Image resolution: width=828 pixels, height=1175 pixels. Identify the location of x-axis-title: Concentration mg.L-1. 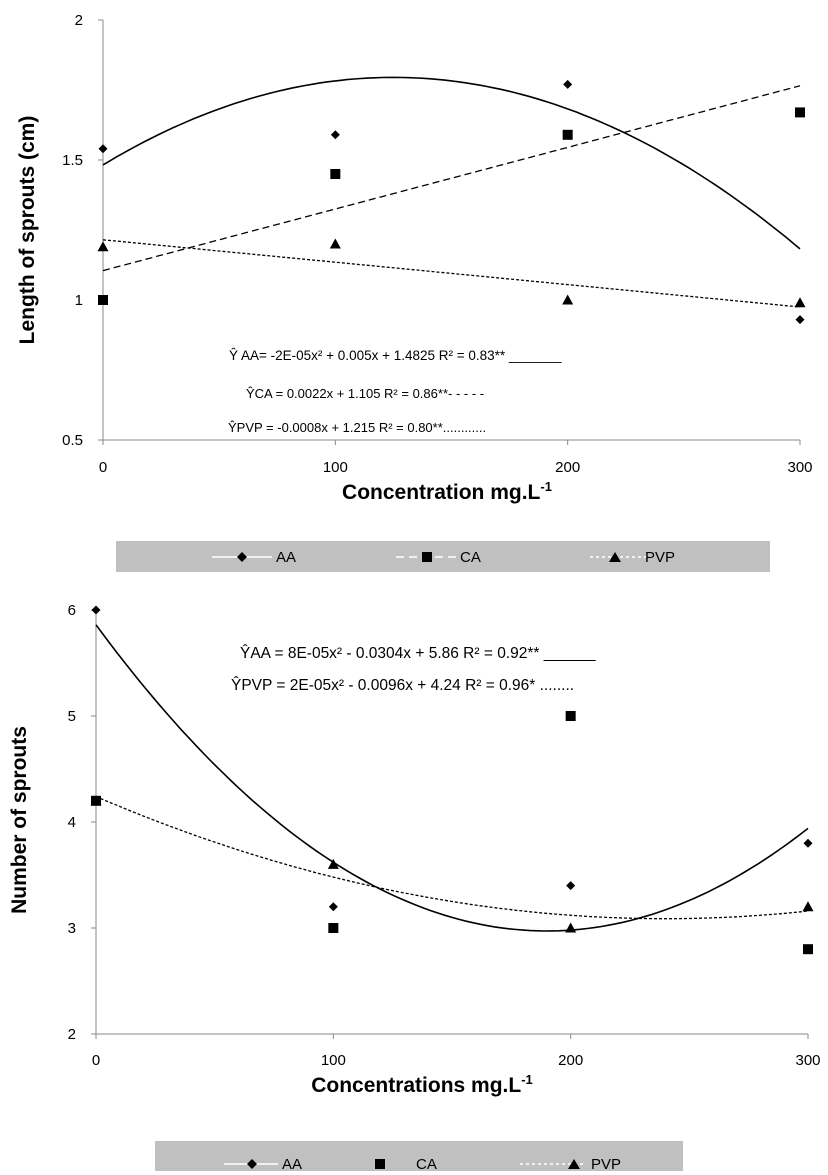
(447, 491).